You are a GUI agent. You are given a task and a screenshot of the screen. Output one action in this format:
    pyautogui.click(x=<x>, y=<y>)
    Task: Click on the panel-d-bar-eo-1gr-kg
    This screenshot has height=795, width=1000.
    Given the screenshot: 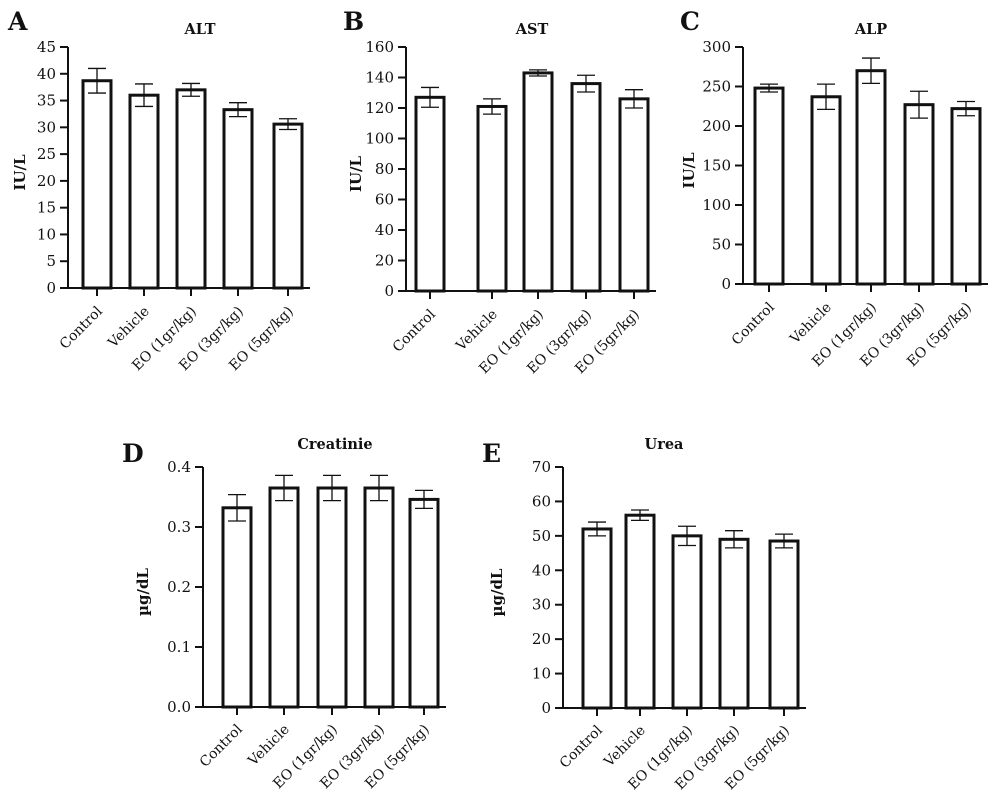 What is the action you would take?
    pyautogui.click(x=332, y=597)
    